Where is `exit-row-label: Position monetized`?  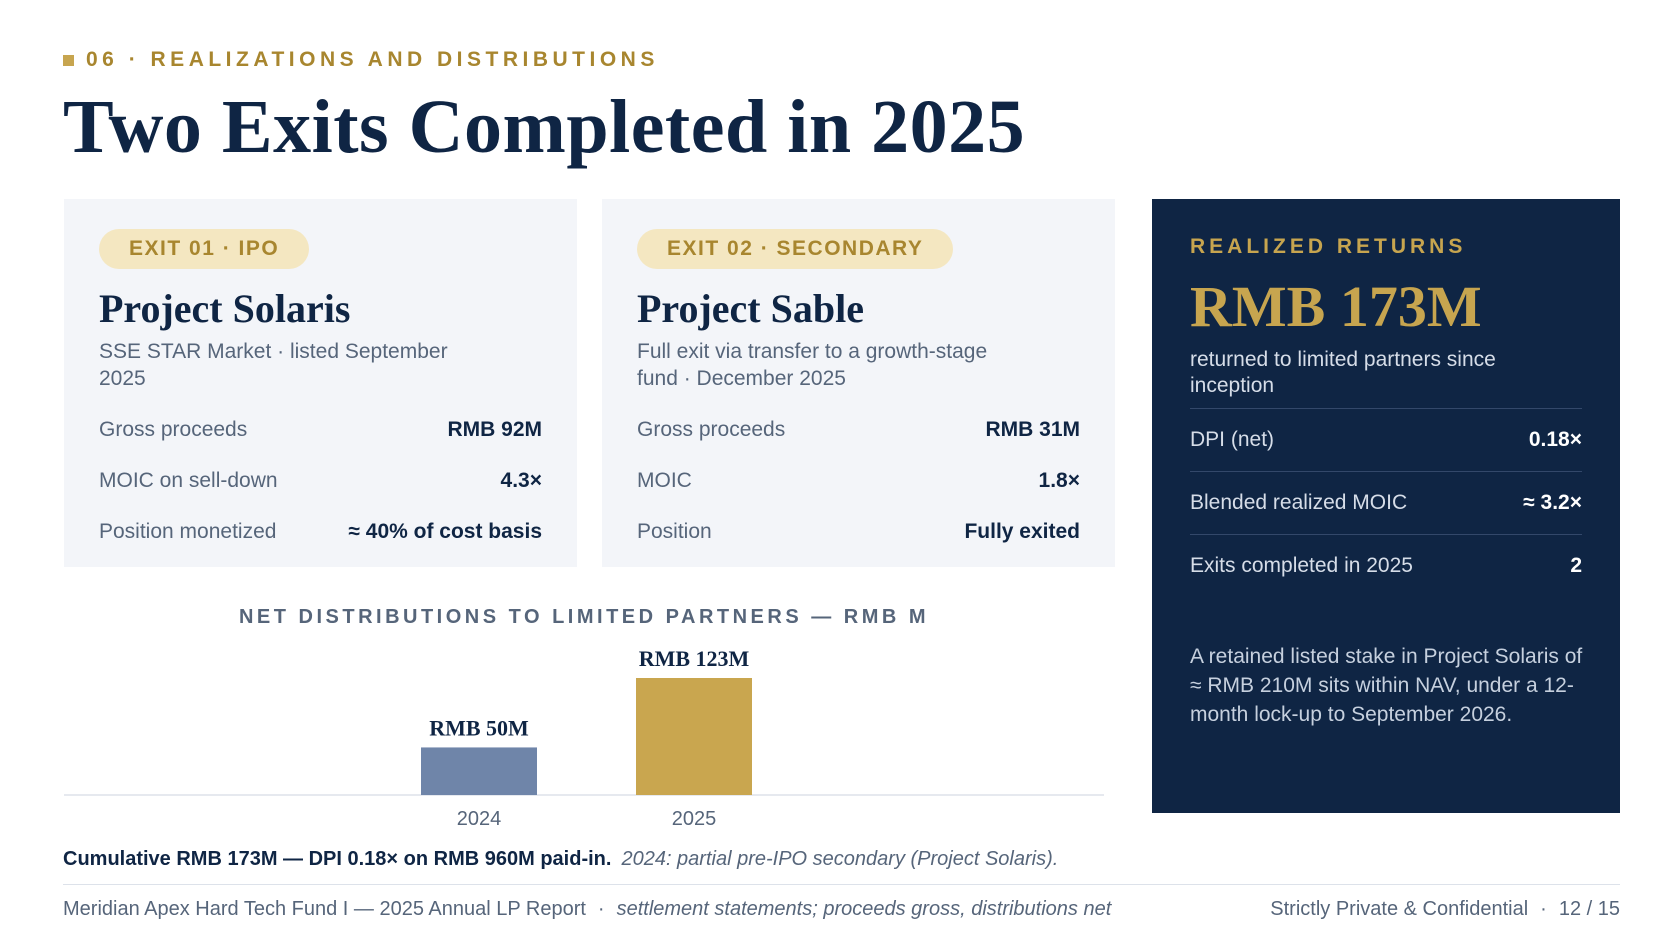
exit-row-label: Position monetized is located at coordinates (188, 531).